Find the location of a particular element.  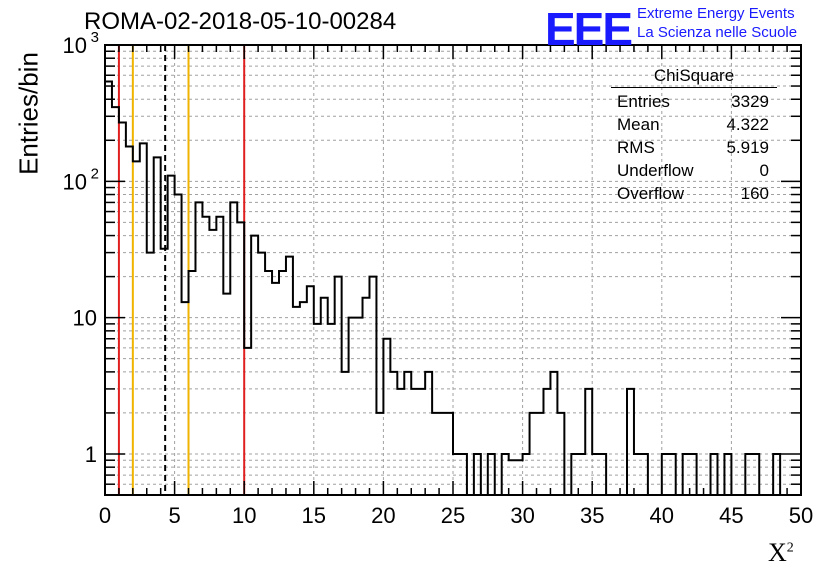

y-axis-label: Entries/bin is located at coordinates (28, 113).